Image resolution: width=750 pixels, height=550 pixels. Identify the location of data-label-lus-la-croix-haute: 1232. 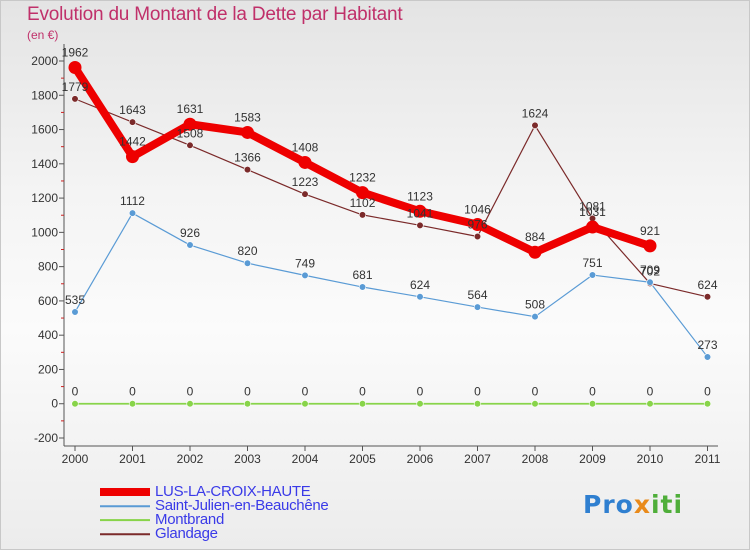
(362, 178).